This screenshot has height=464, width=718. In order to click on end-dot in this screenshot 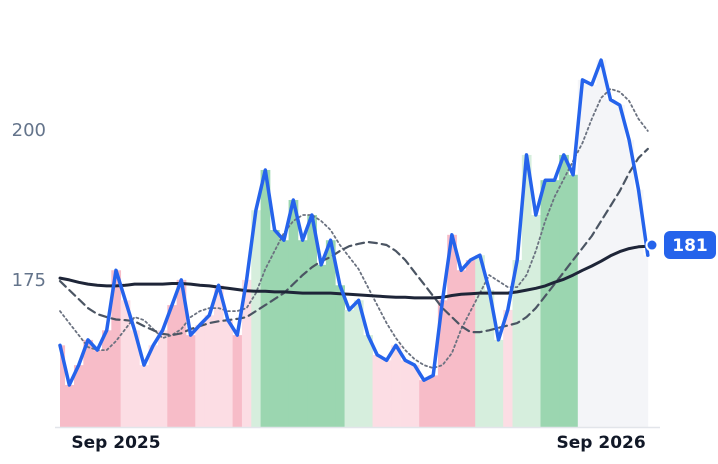, I will do `click(652, 245)`.